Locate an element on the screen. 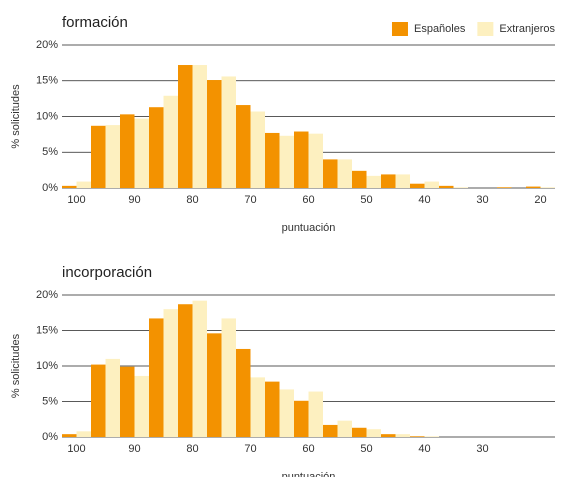 Image resolution: width=565 pixels, height=477 pixels. chart-title: formación is located at coordinates (95, 22).